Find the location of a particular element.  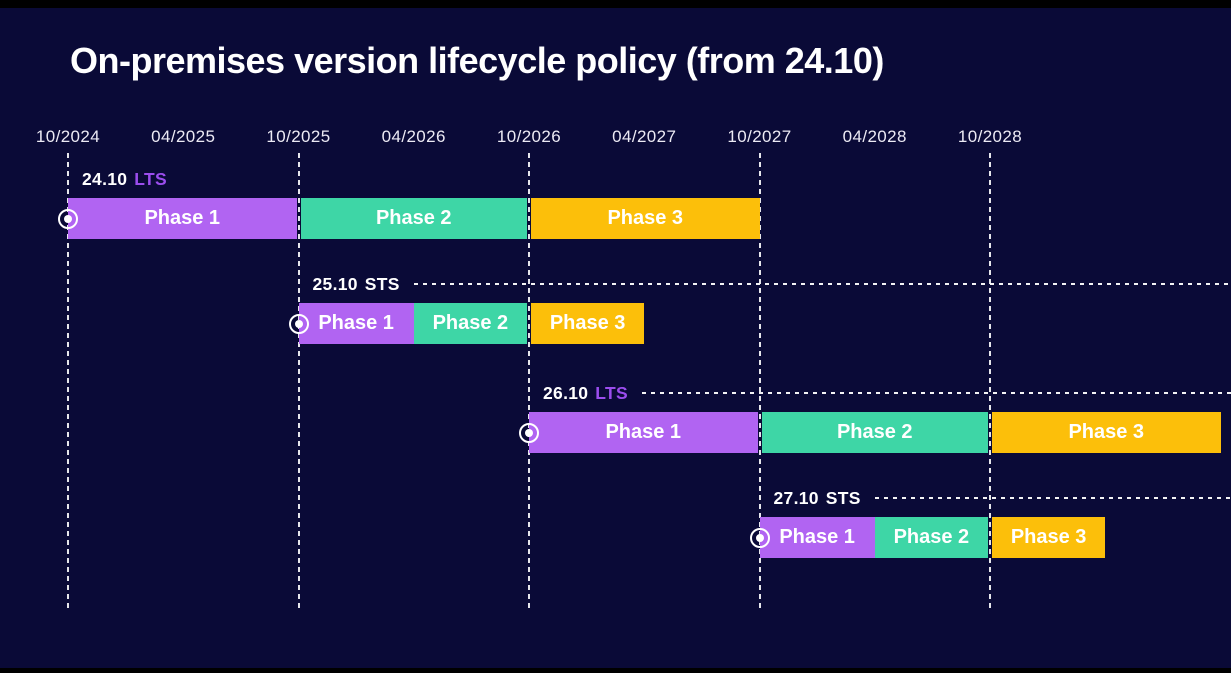

release-label-27.10: 27.10 STS is located at coordinates (1002, 498).